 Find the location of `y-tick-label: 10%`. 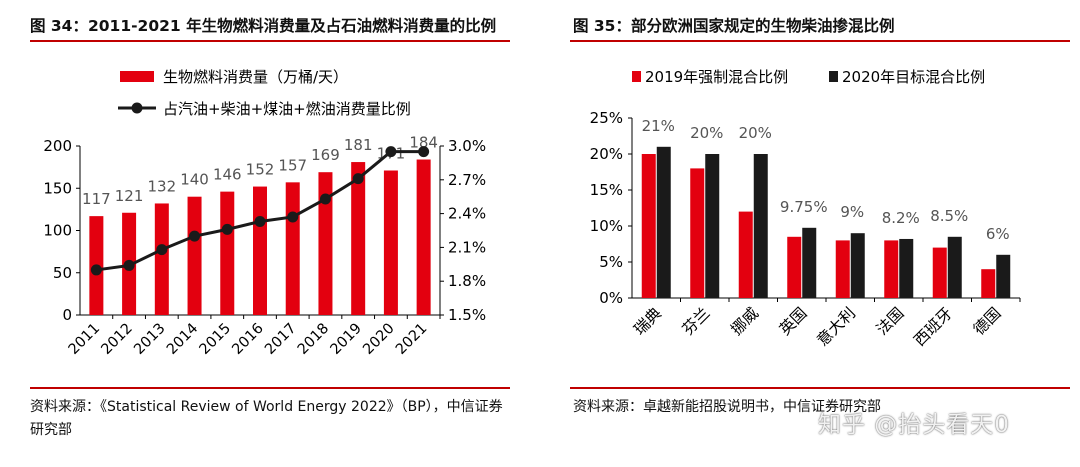

y-tick-label: 10% is located at coordinates (606, 226).